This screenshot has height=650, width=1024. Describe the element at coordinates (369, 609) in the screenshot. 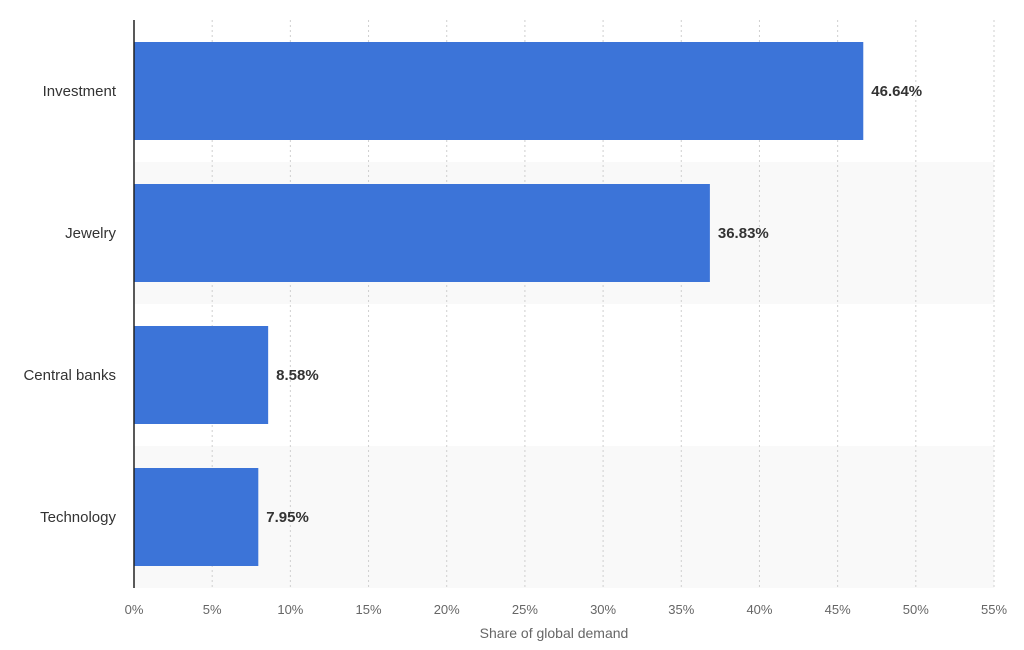

I see `x-tick-label: 15%` at that location.